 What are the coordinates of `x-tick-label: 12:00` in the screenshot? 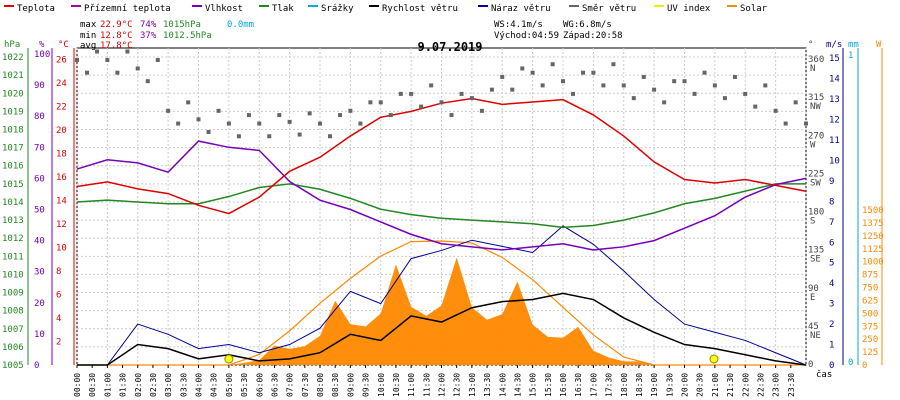 It's located at (442, 385).